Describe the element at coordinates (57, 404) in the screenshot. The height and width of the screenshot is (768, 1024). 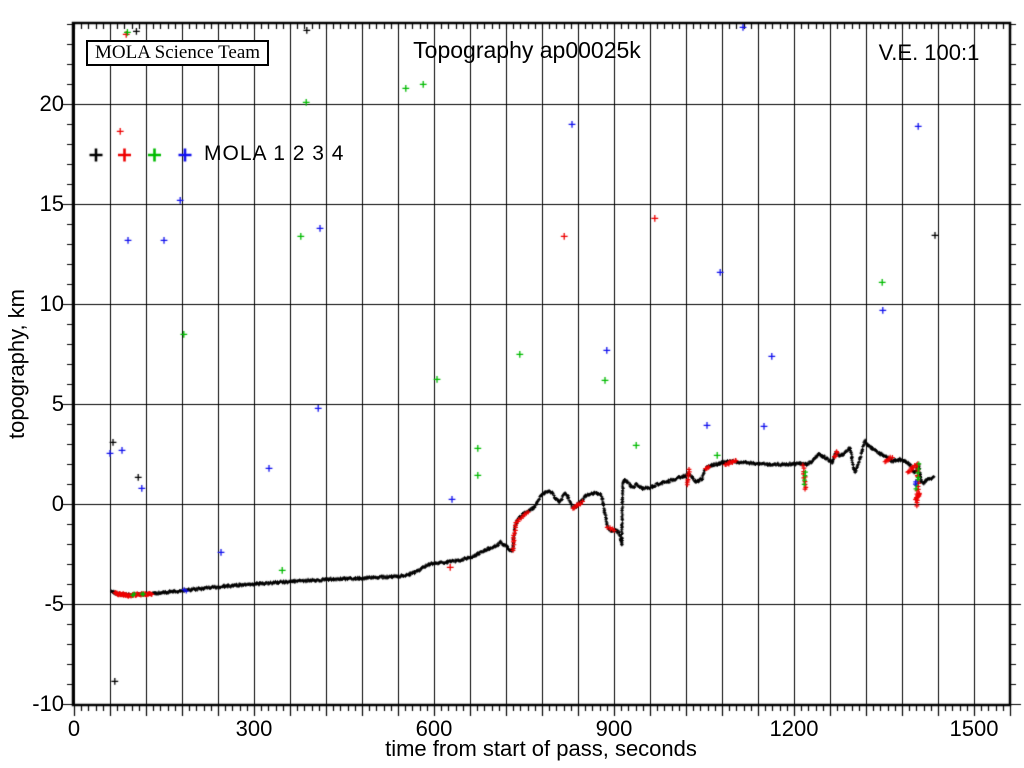
I see `y-tick-label: 5` at that location.